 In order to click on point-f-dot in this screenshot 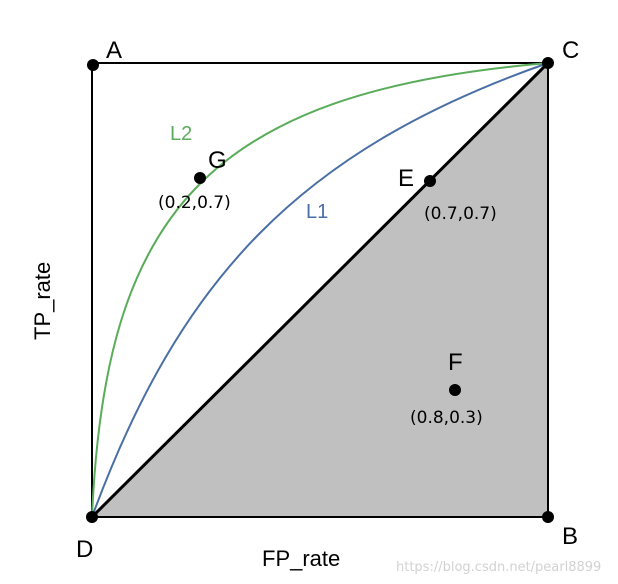, I will do `click(455, 390)`.